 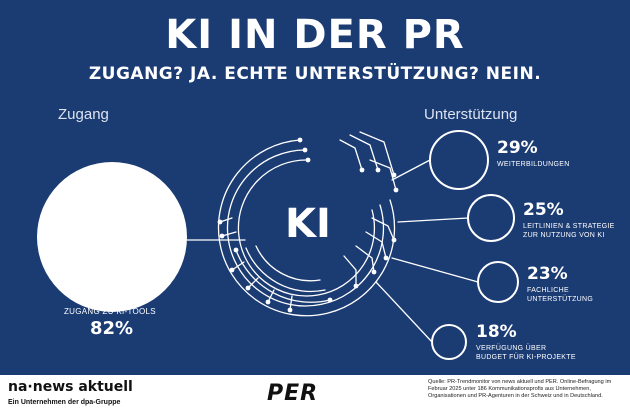 I want to click on value-budget: 18%, so click(x=496, y=332).